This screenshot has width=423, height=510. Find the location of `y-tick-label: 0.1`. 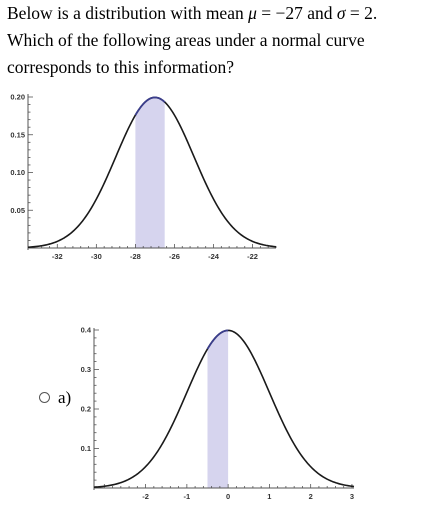

y-tick-label: 0.1 is located at coordinates (86, 448).